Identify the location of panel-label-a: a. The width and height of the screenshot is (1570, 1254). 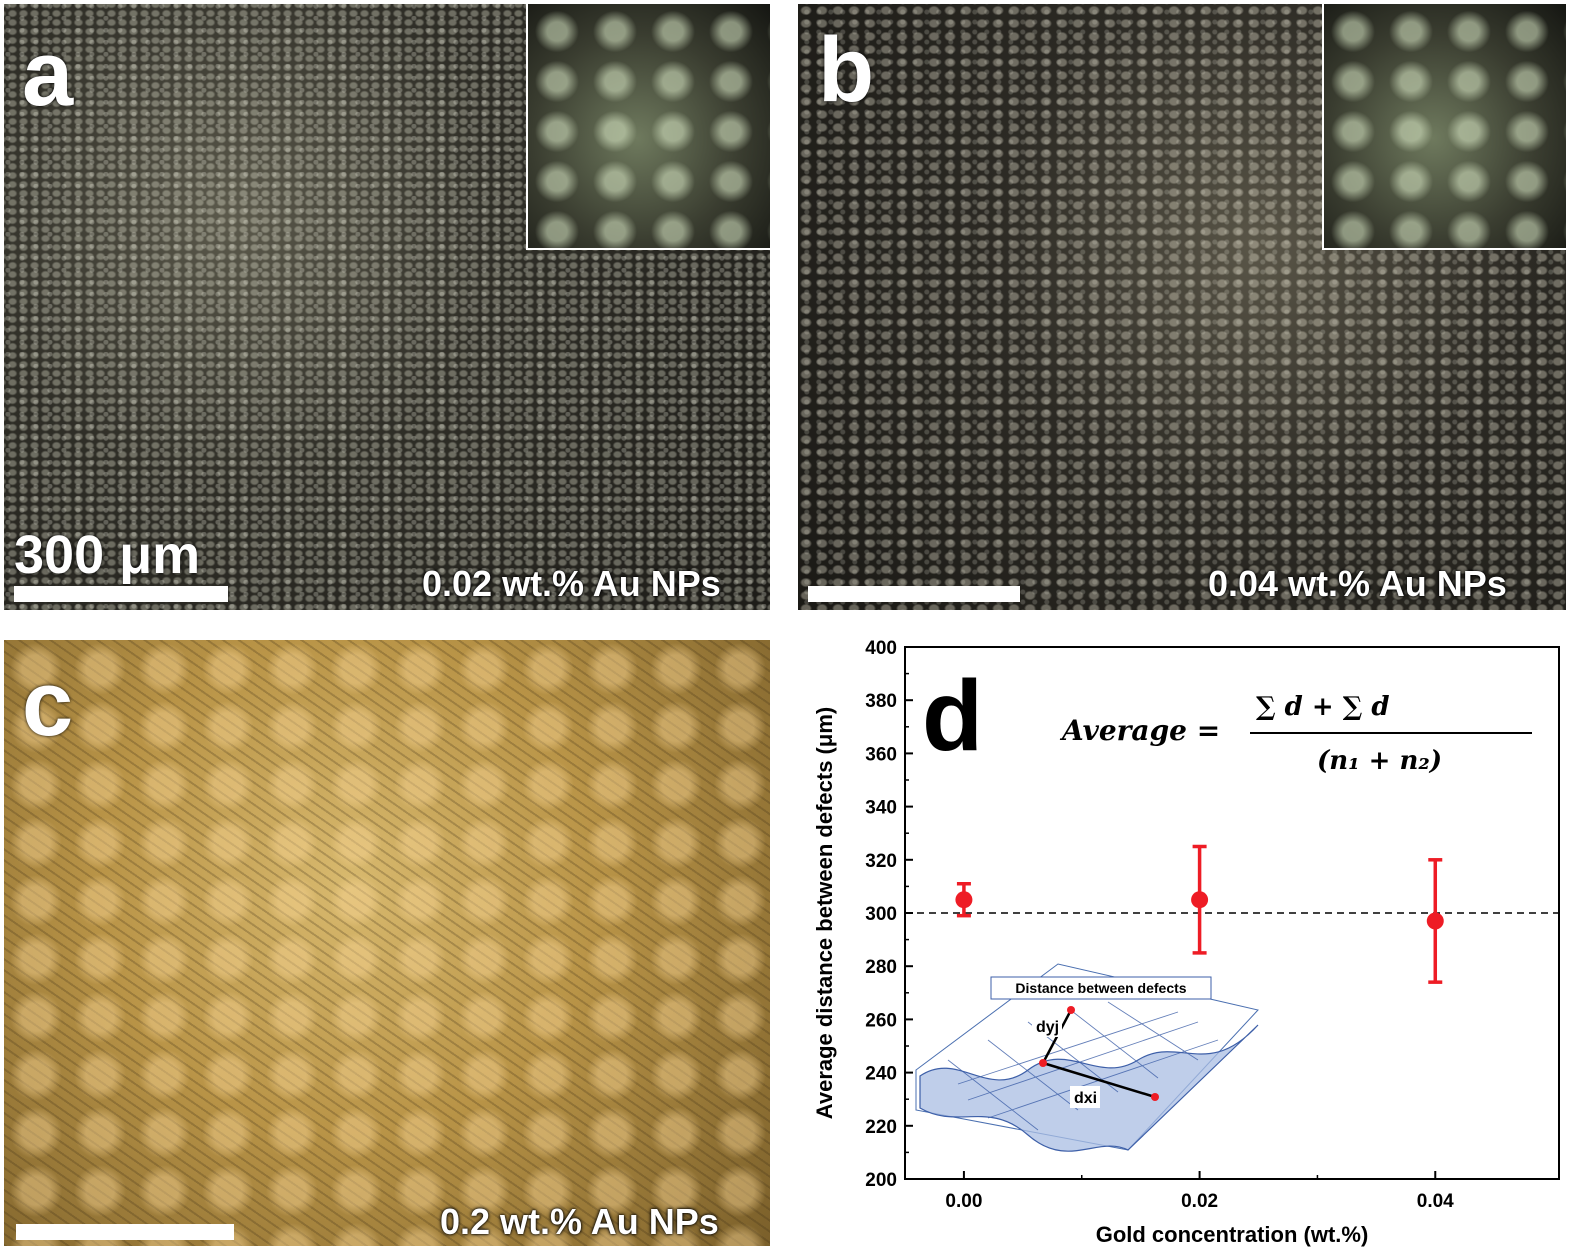
(48, 74).